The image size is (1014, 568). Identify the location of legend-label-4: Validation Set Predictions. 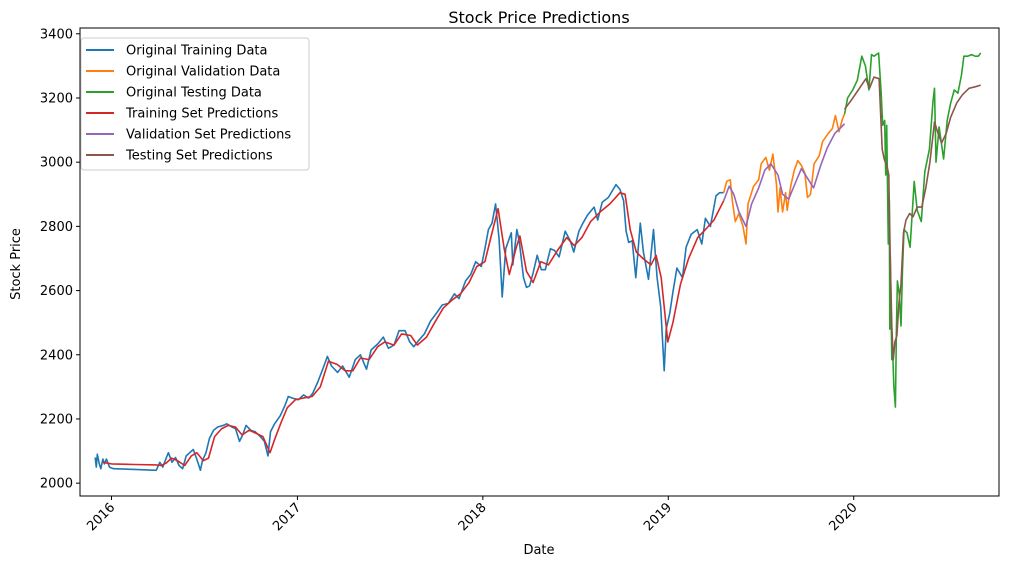
(208, 135).